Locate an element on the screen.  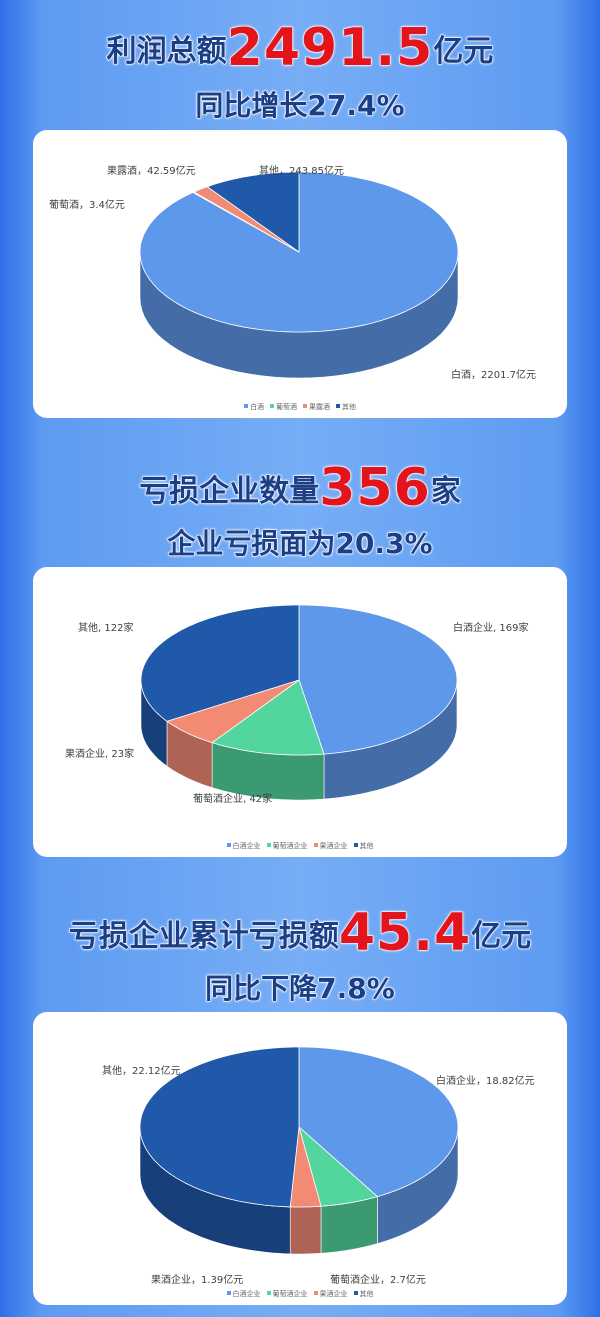
data-label: 白酒企业，18.82亿元 is located at coordinates (485, 1081).